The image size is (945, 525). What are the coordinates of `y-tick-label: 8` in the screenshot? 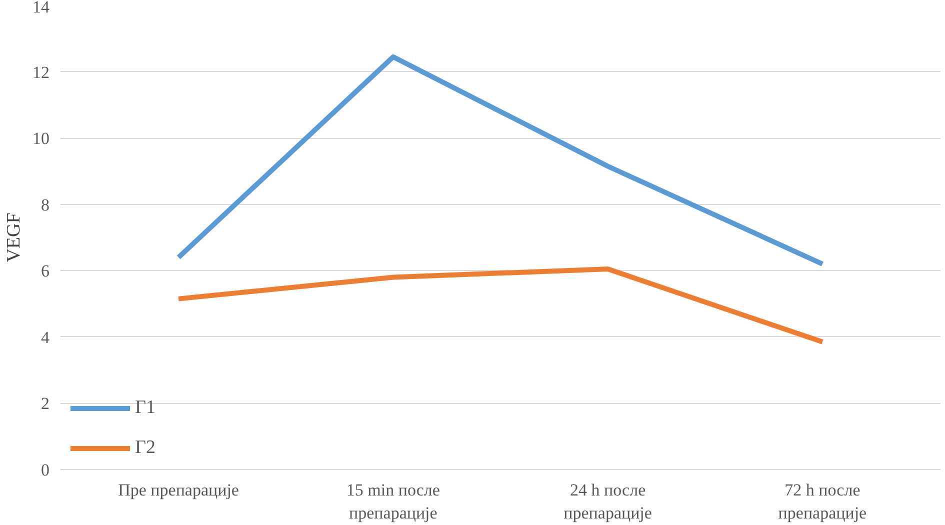 It's located at (45, 204).